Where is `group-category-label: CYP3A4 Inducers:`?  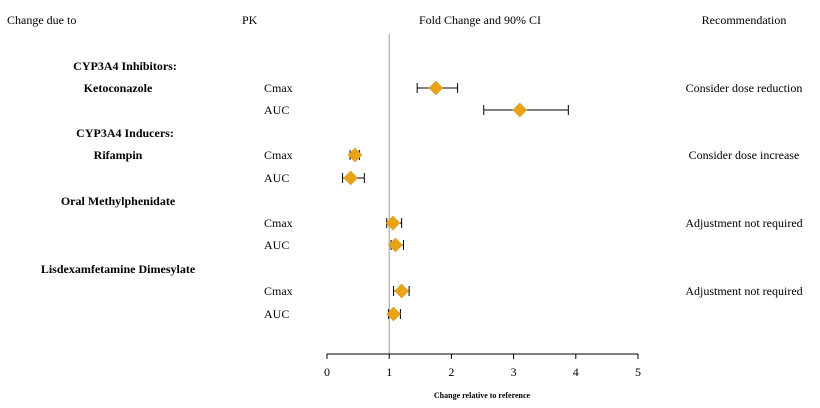
group-category-label: CYP3A4 Inducers: is located at coordinates (125, 133).